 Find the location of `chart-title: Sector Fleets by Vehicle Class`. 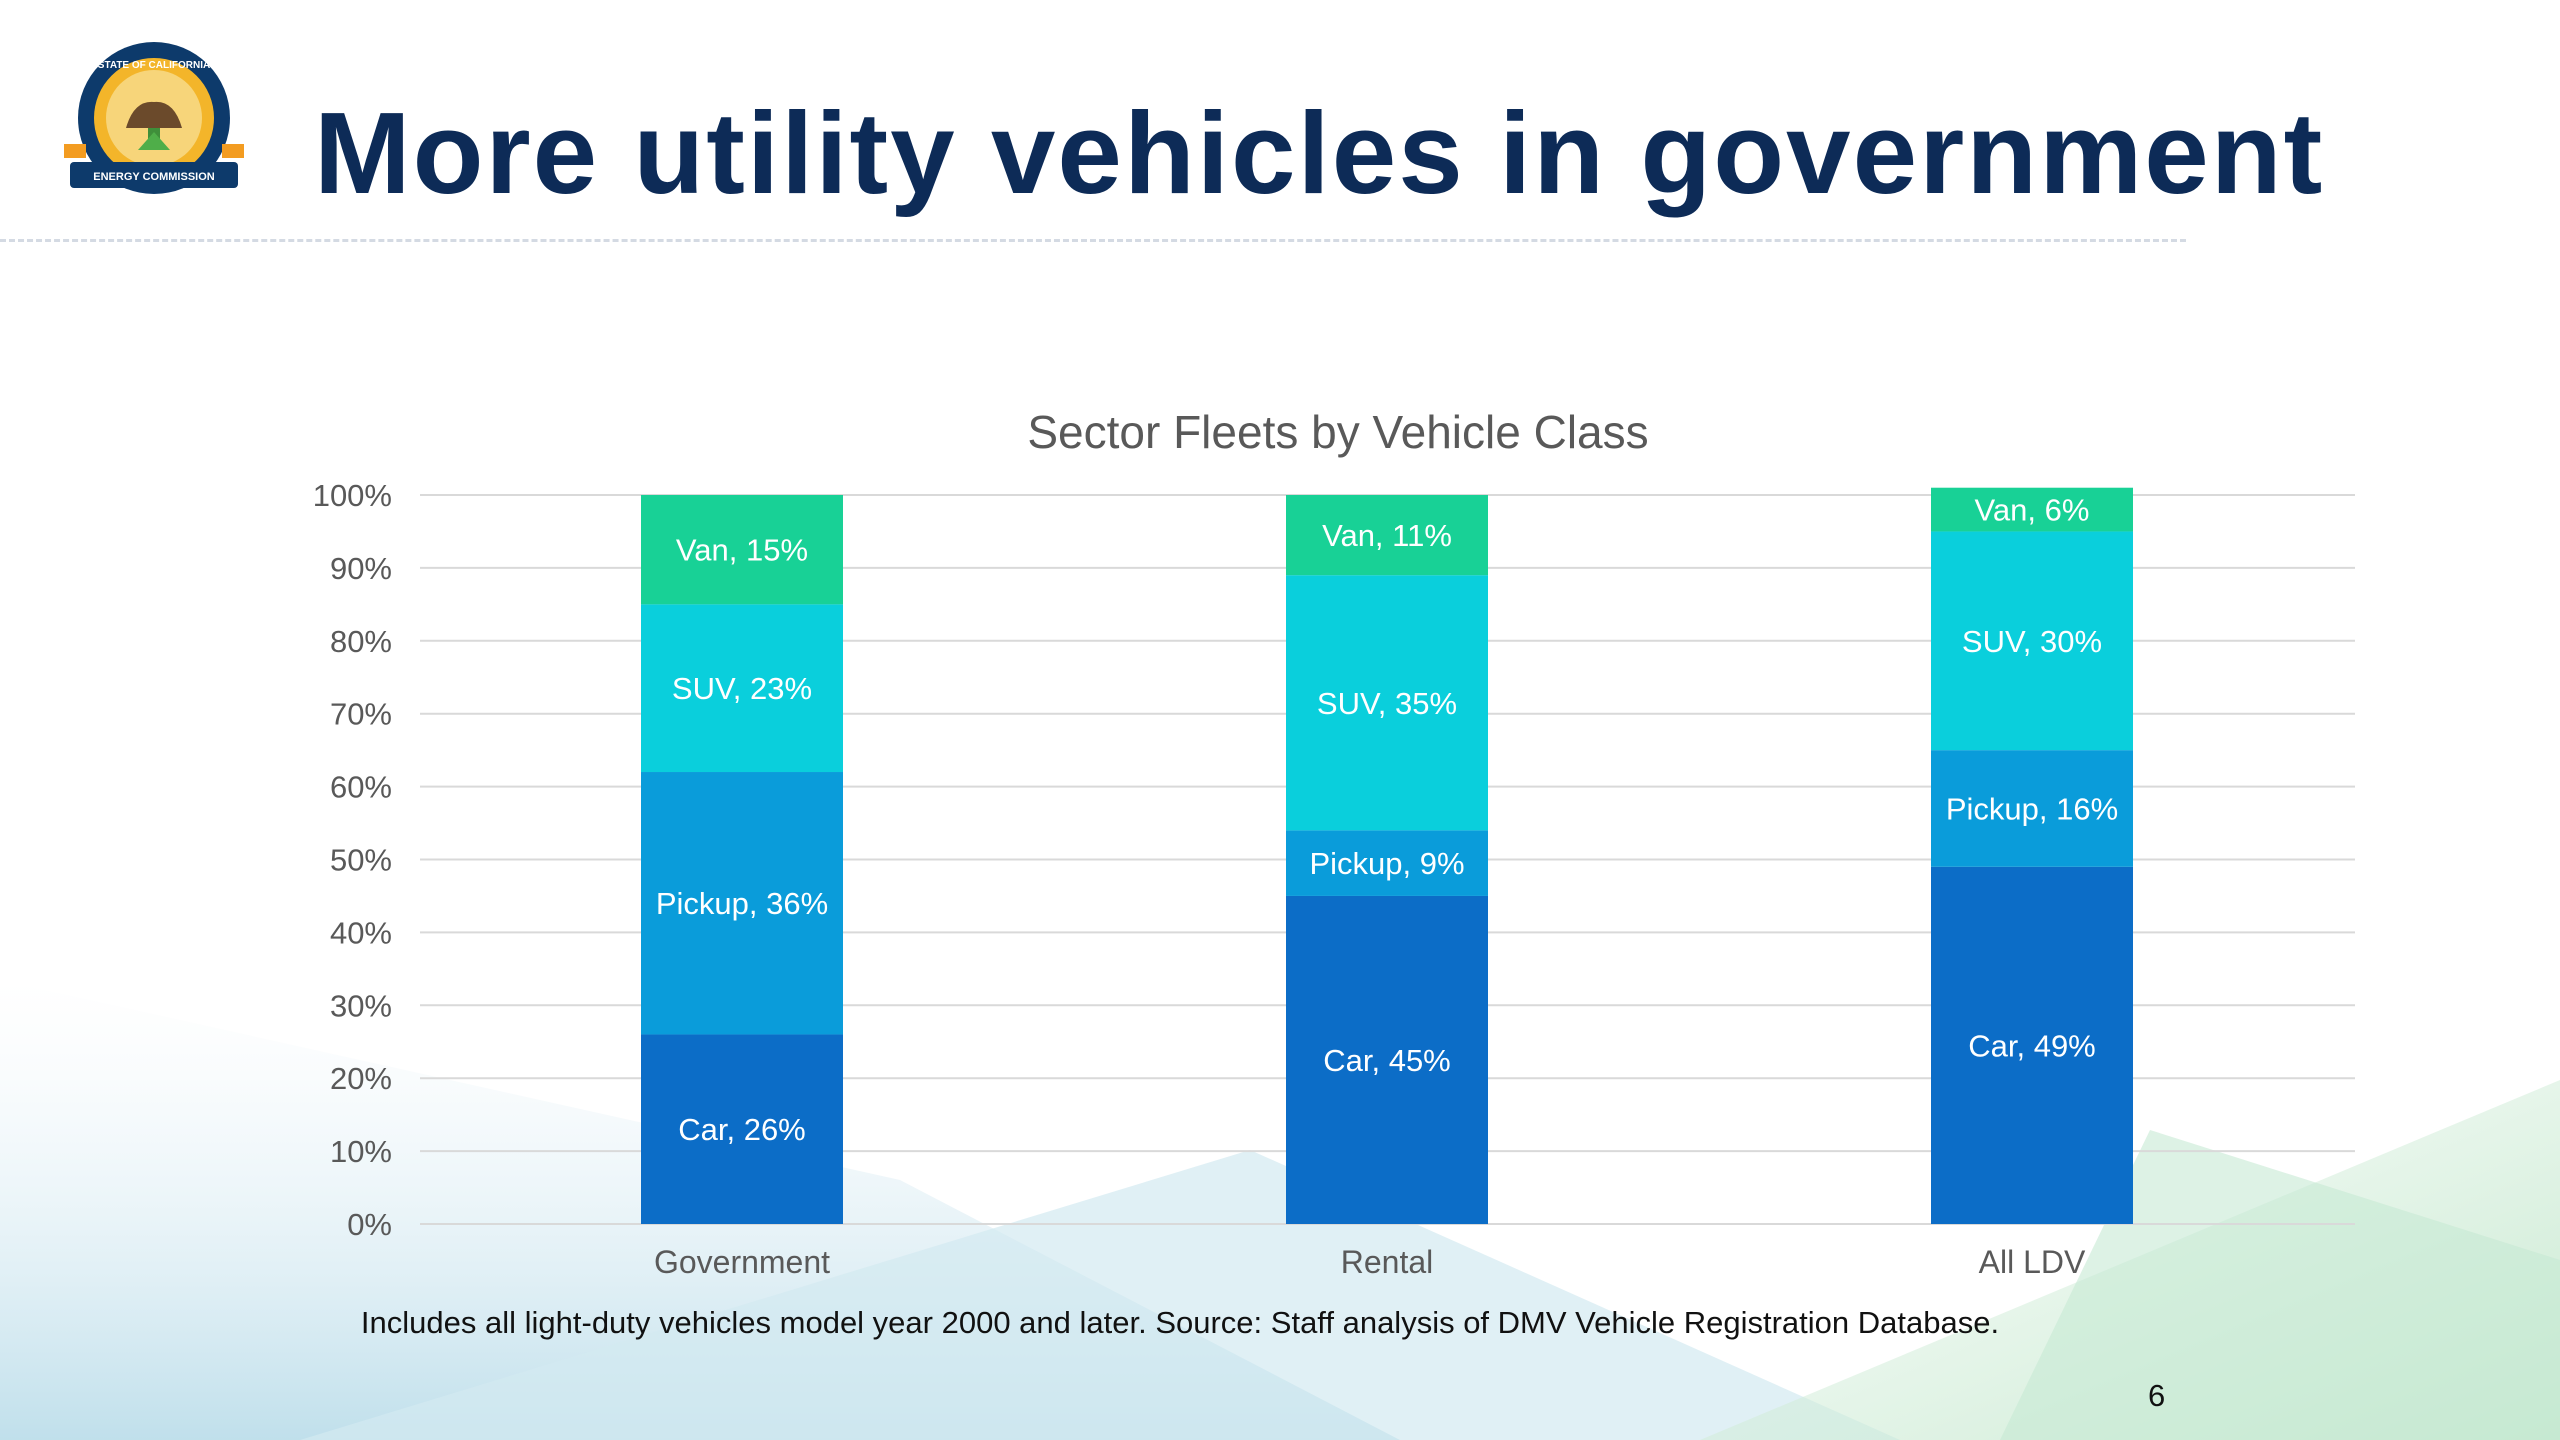

chart-title: Sector Fleets by Vehicle Class is located at coordinates (1337, 432).